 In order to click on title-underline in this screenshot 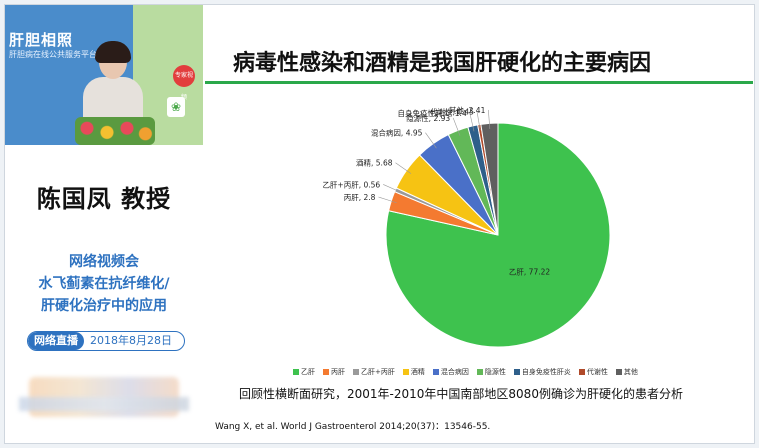, I will do `click(479, 82)`.